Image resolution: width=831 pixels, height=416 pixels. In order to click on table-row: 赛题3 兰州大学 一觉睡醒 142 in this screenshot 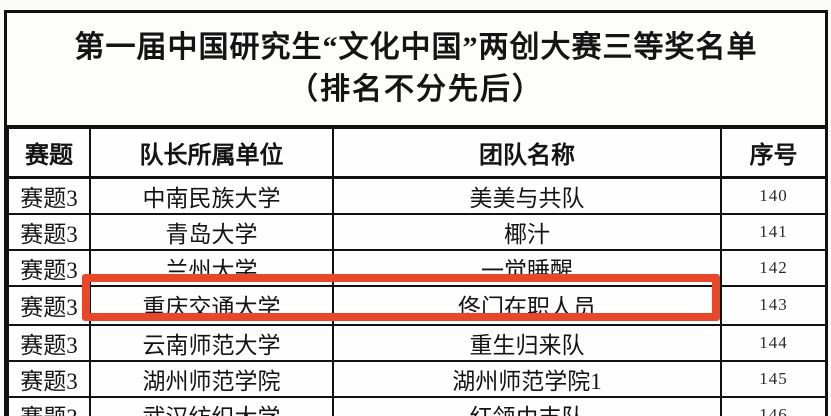, I will do `click(417, 267)`.